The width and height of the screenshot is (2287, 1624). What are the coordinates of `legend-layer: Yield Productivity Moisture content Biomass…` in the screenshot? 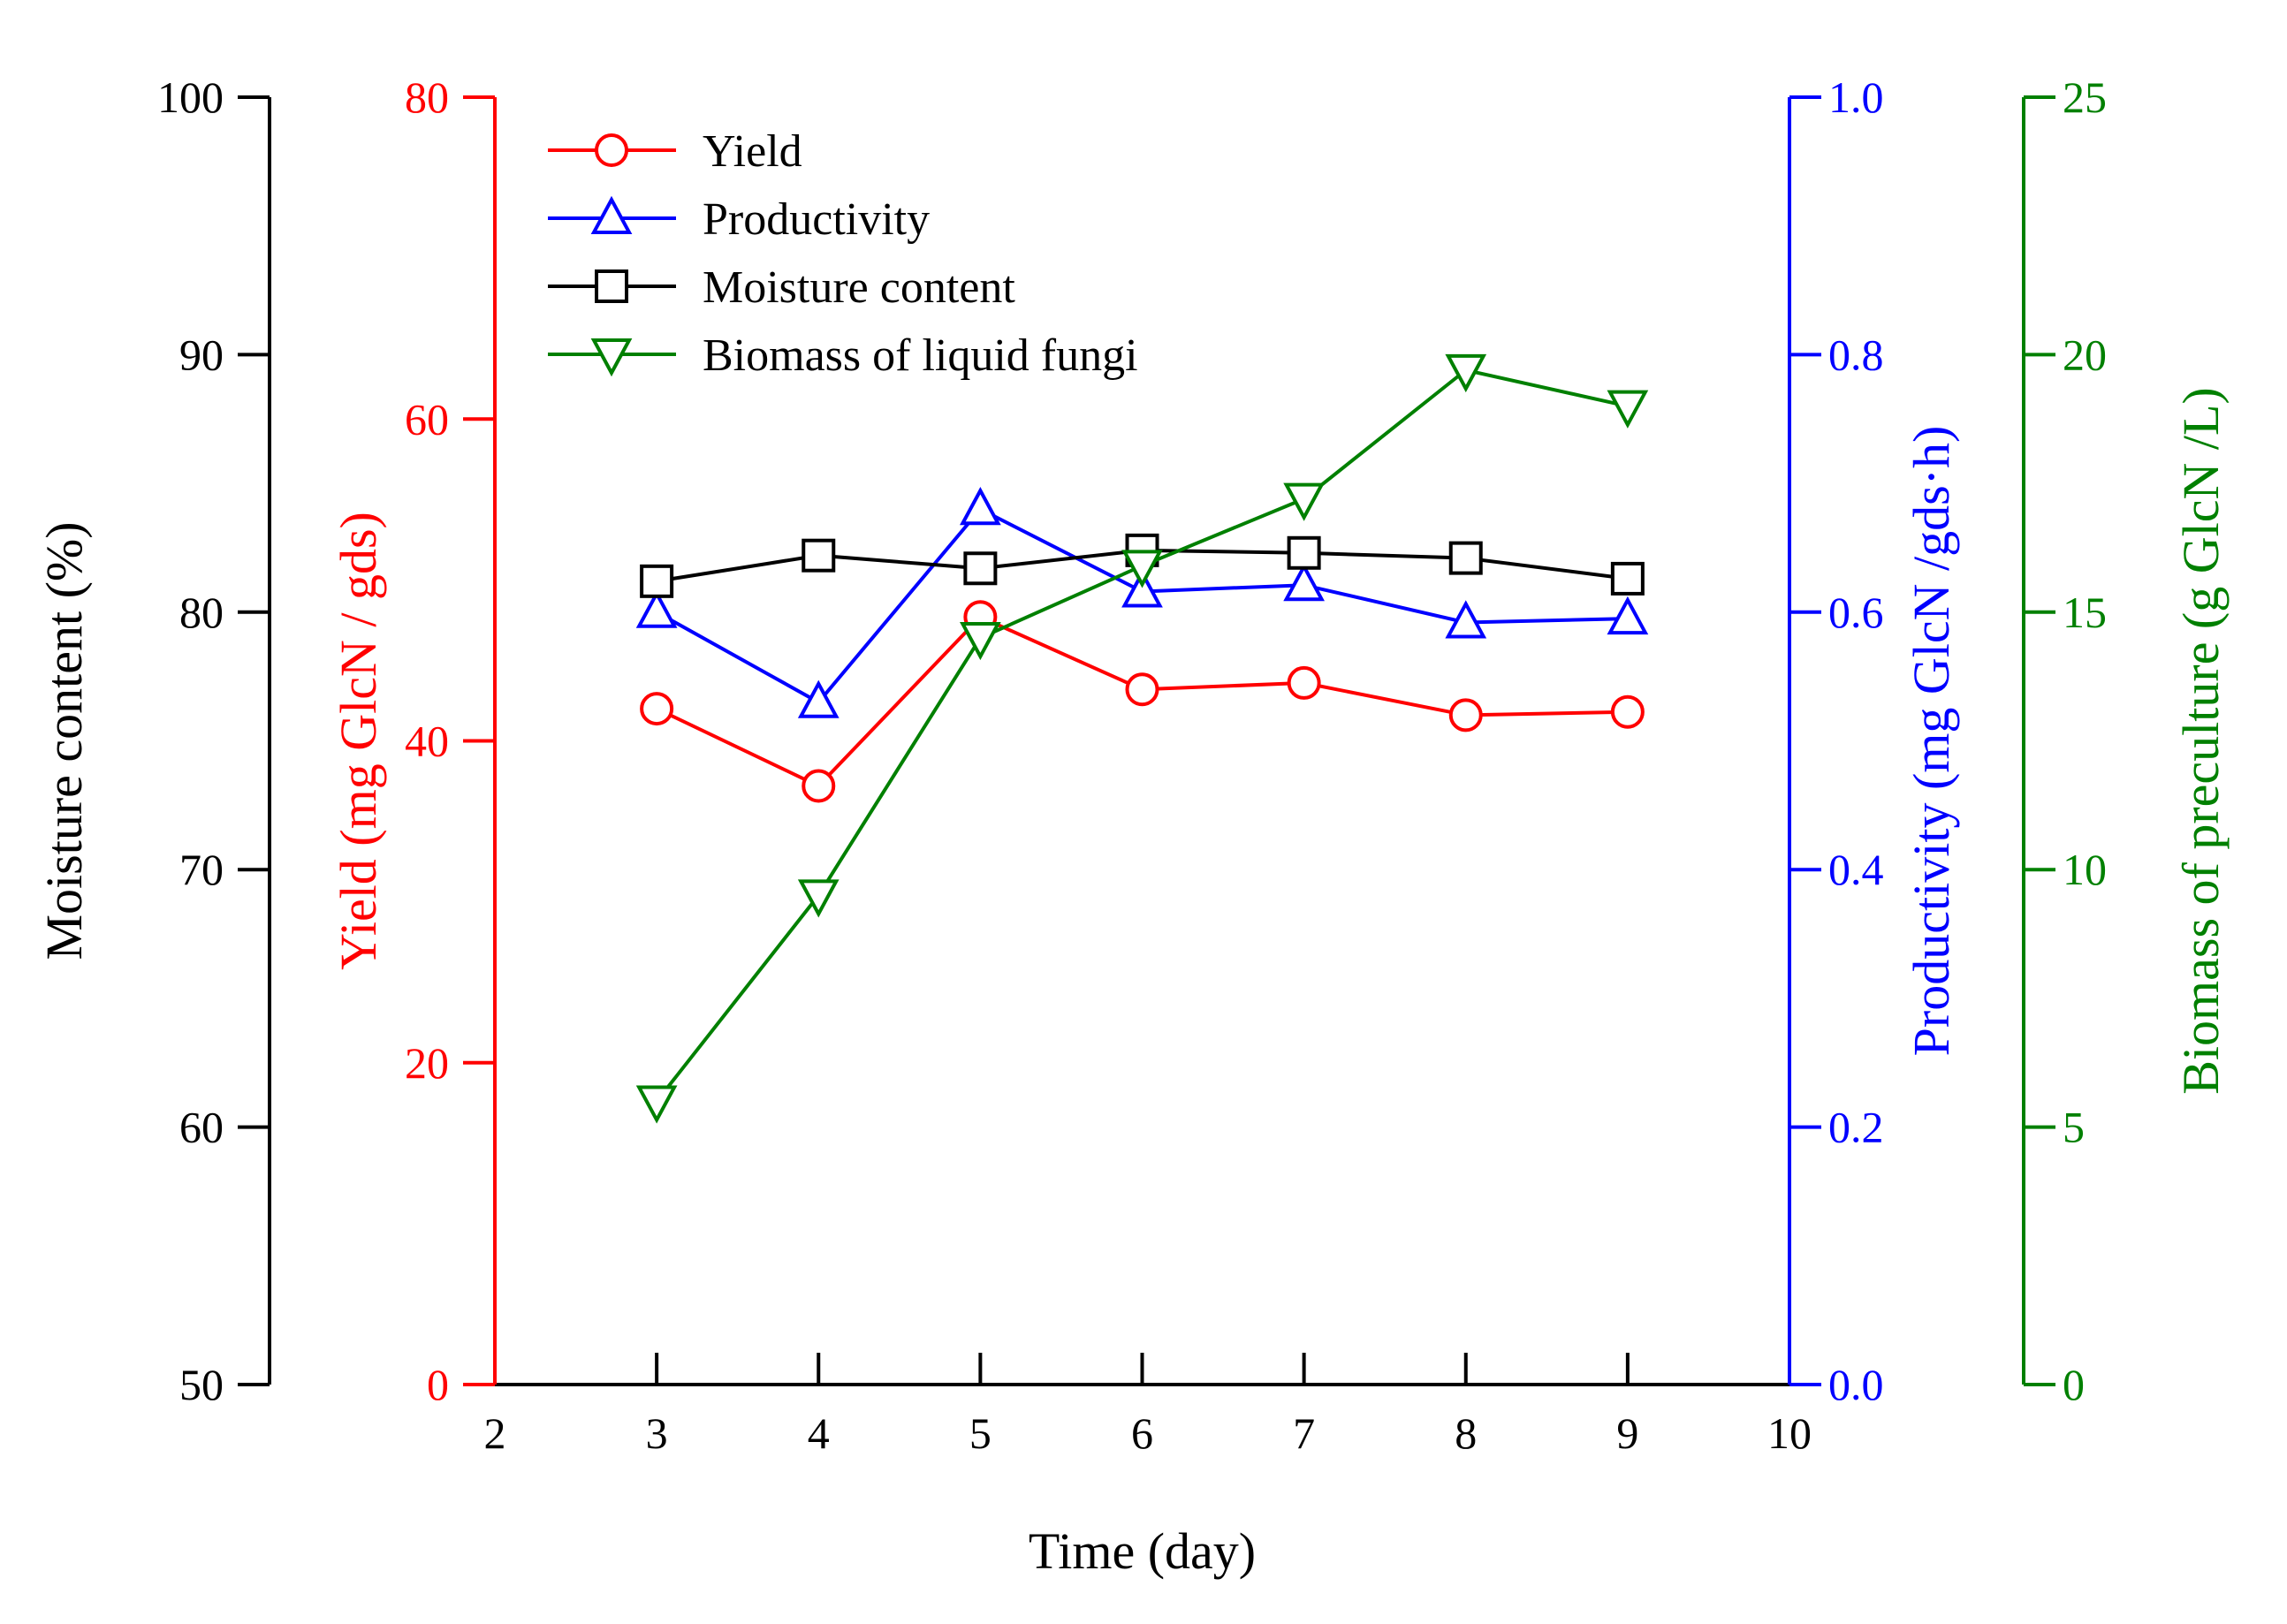 It's located at (843, 253).